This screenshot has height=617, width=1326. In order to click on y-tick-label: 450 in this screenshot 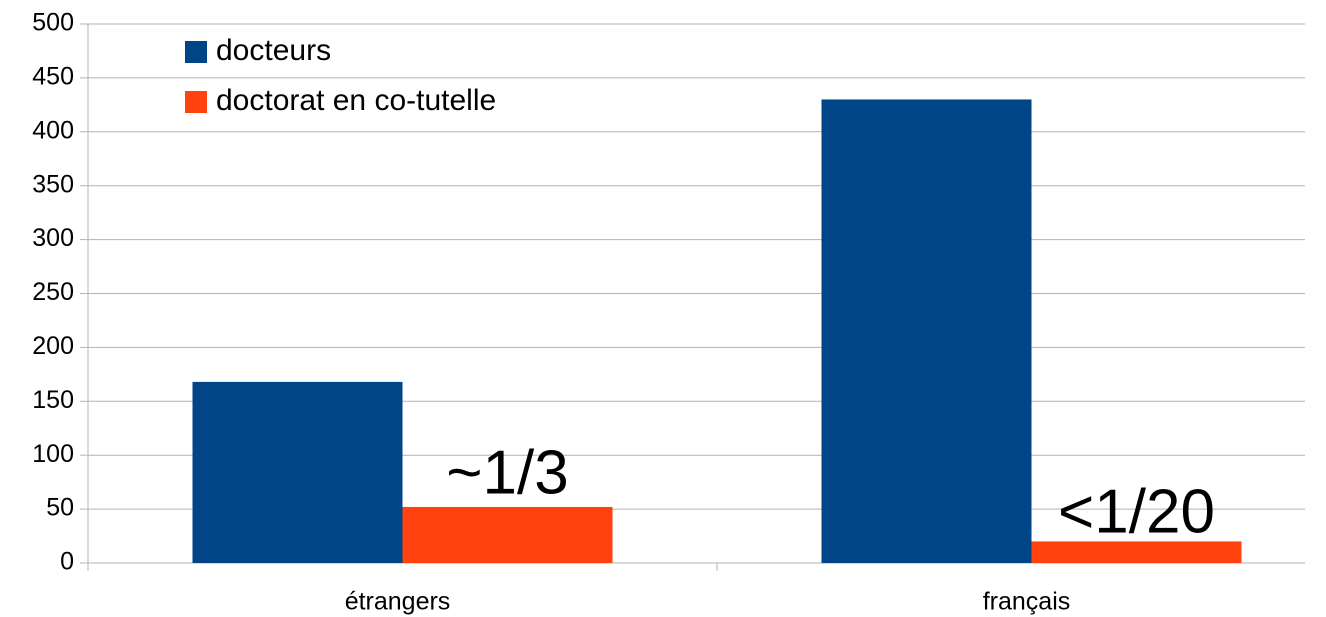, I will do `click(53, 77)`.